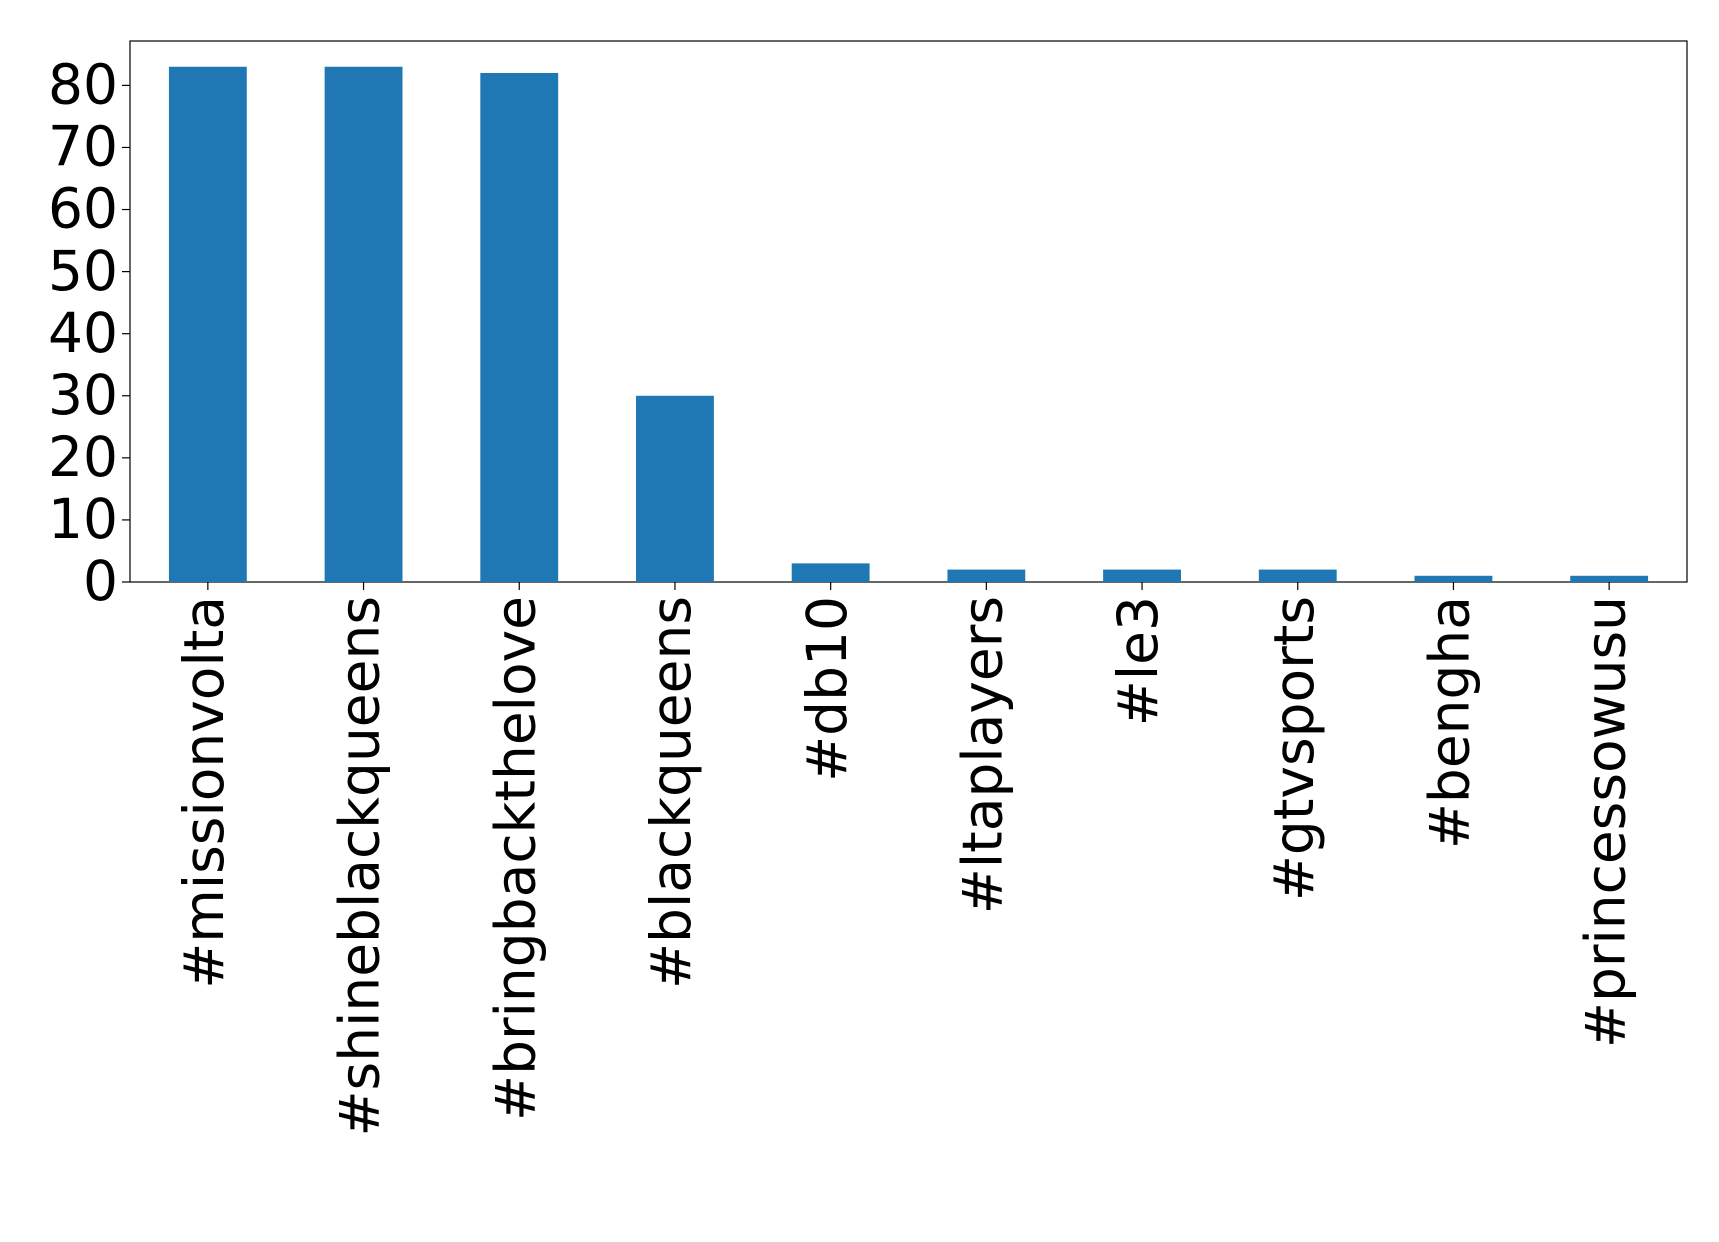  I want to click on x-tick-label: #blackqueens, so click(671, 792).